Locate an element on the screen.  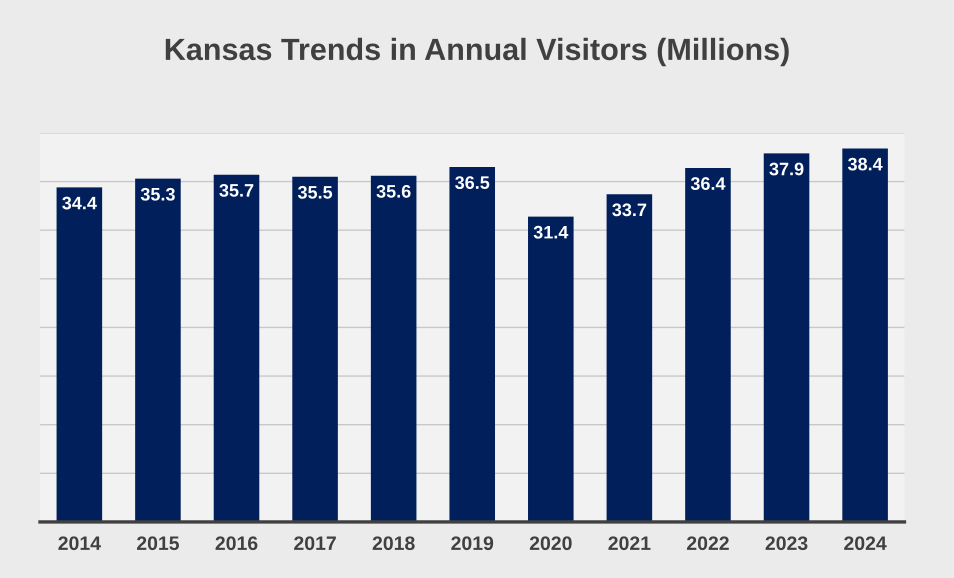
x-tick-label: 2021 is located at coordinates (629, 543).